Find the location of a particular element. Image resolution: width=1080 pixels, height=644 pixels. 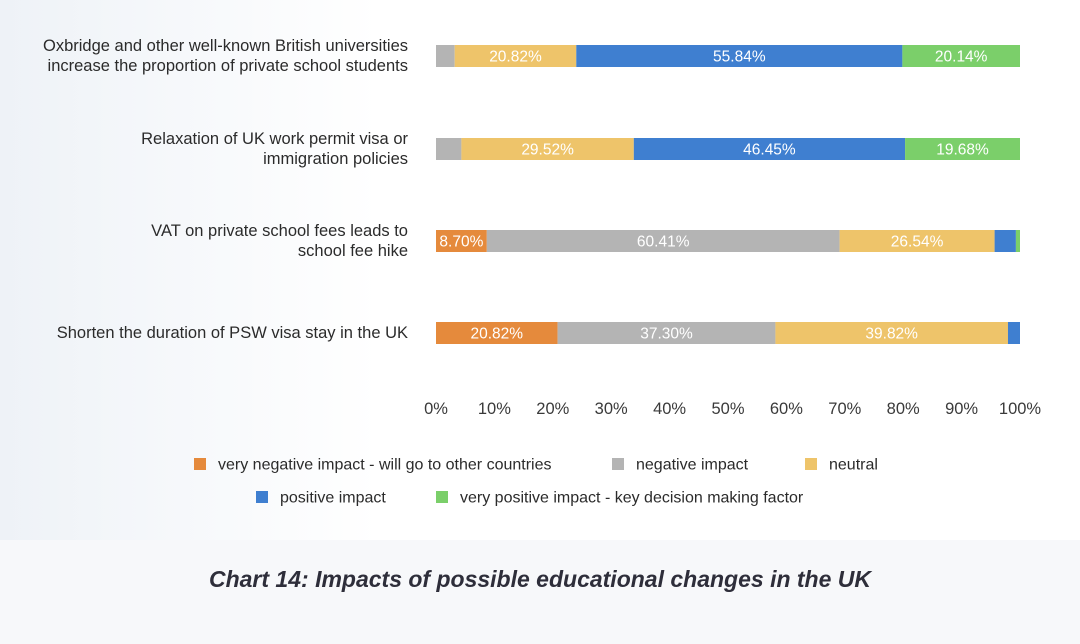

x-tick-label: 100% is located at coordinates (1020, 409).